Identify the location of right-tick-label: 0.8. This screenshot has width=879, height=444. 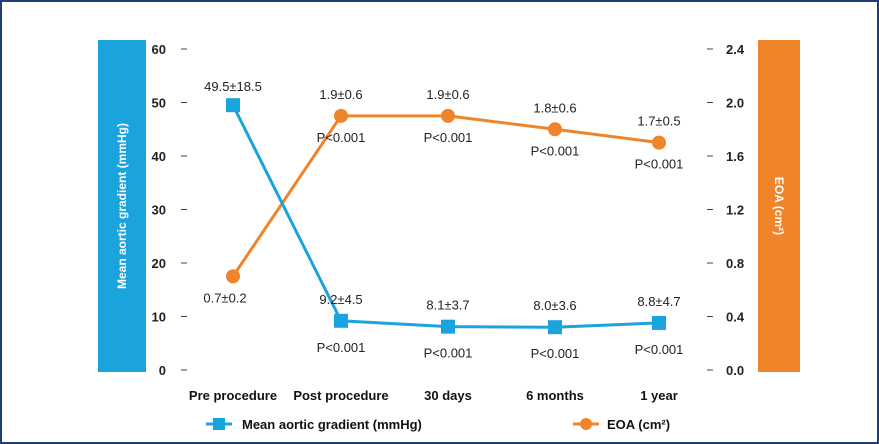
(735, 263).